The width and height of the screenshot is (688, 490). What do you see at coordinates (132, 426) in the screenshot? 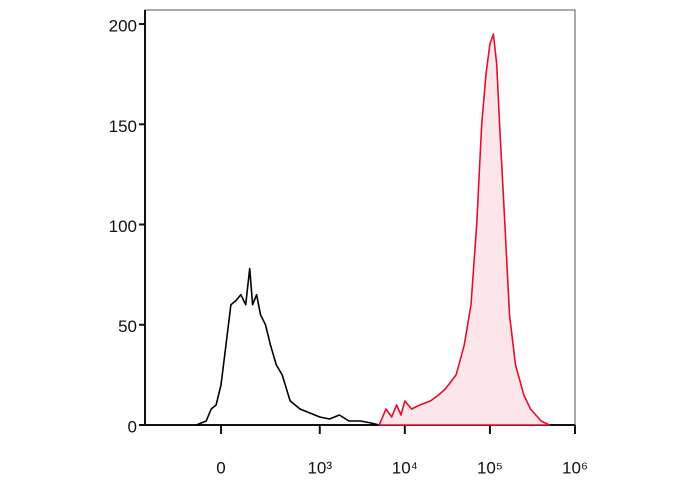
I see `y-tick-label: 0` at bounding box center [132, 426].